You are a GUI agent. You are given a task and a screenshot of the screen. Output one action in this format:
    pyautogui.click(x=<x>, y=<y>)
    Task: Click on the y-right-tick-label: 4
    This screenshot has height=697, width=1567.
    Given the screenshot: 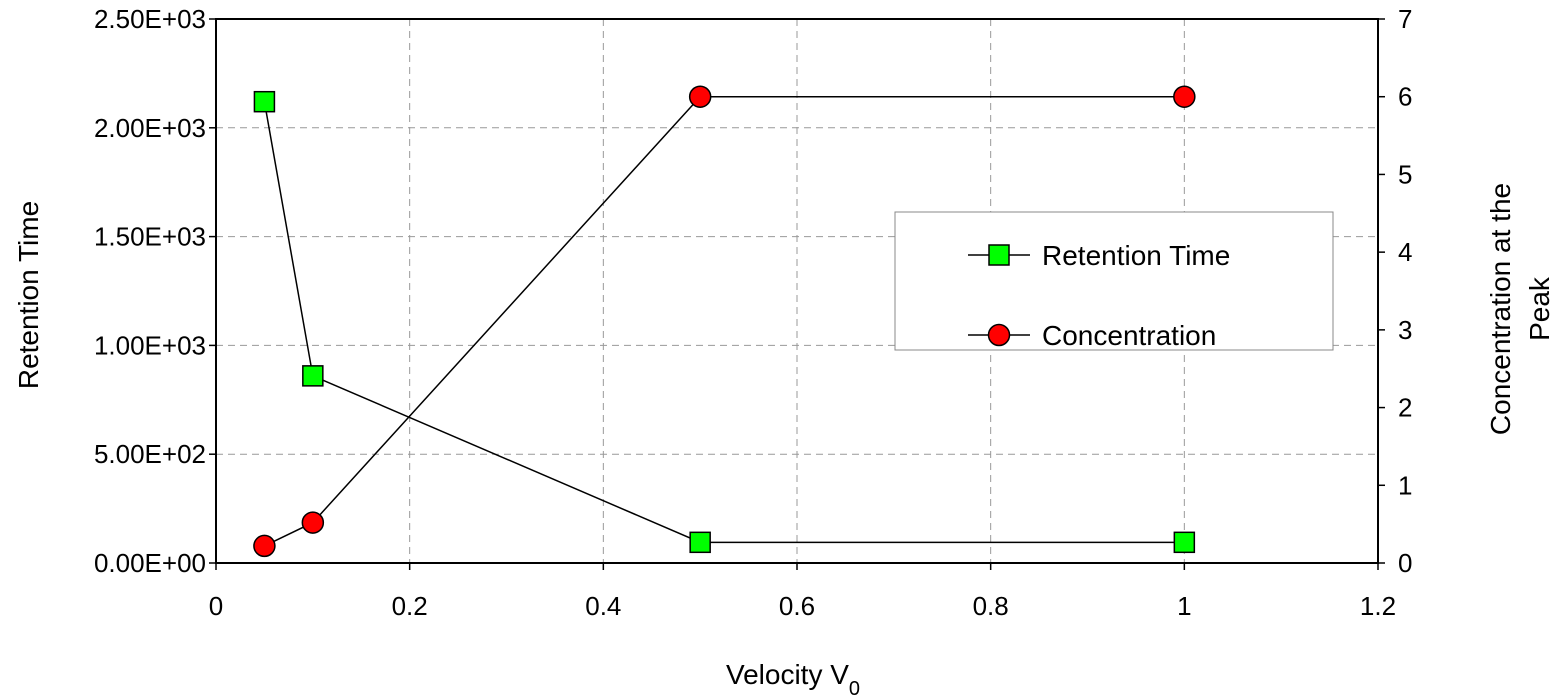 What is the action you would take?
    pyautogui.click(x=1405, y=252)
    